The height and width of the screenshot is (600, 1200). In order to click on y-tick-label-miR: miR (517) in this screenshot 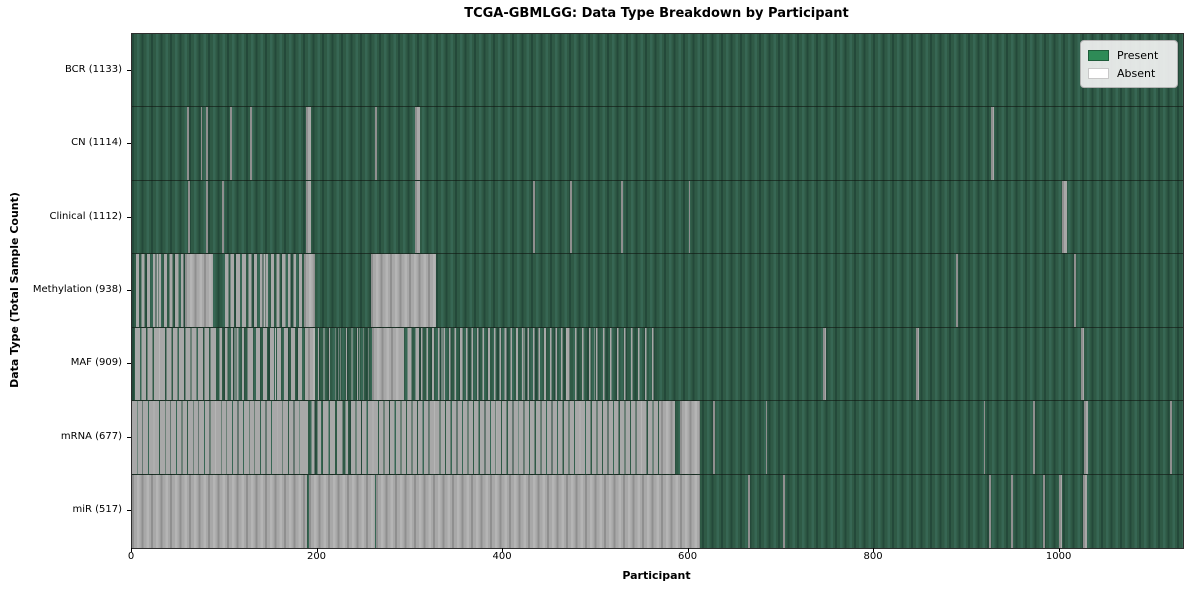, I will do `click(97, 510)`.